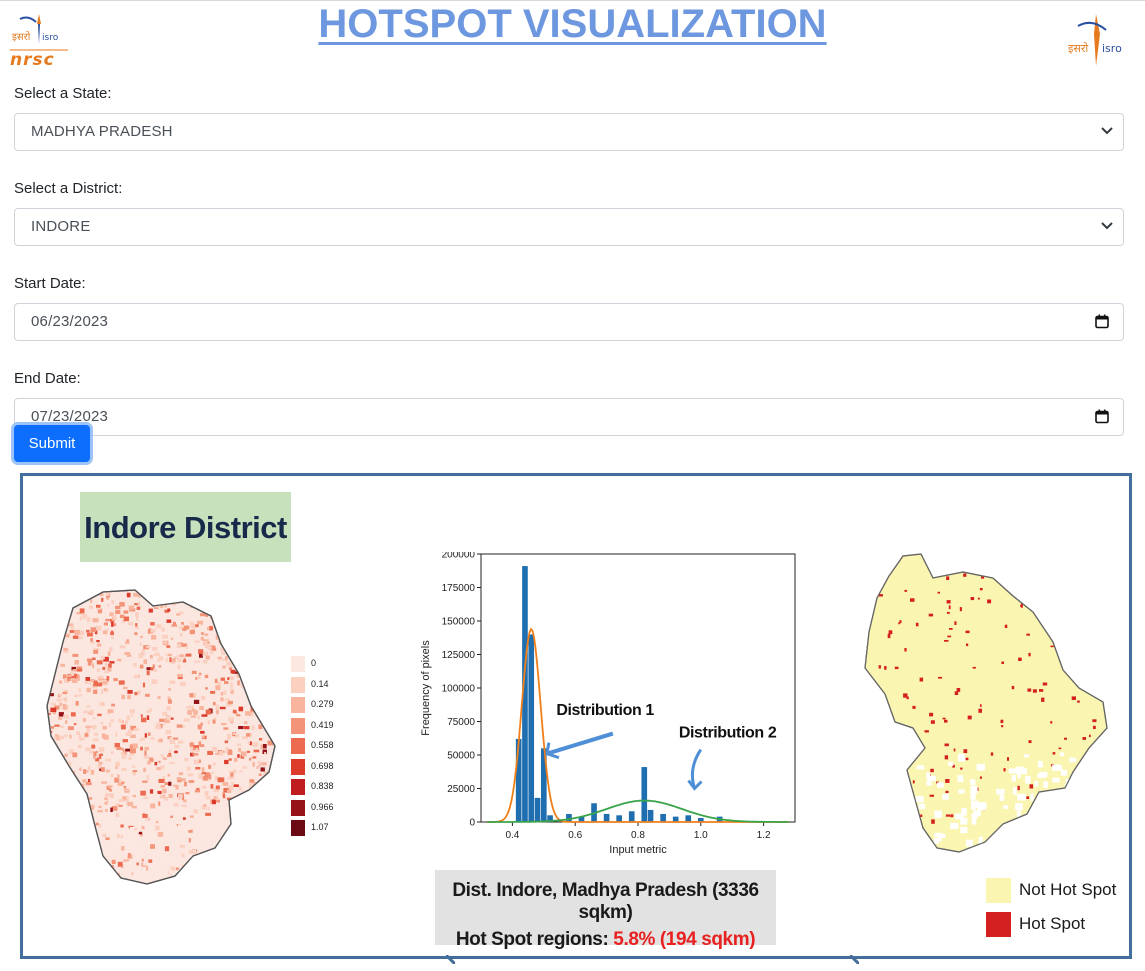 Image resolution: width=1145 pixels, height=971 pixels. Describe the element at coordinates (569, 227) in the screenshot. I see `district-select: INDORE` at that location.